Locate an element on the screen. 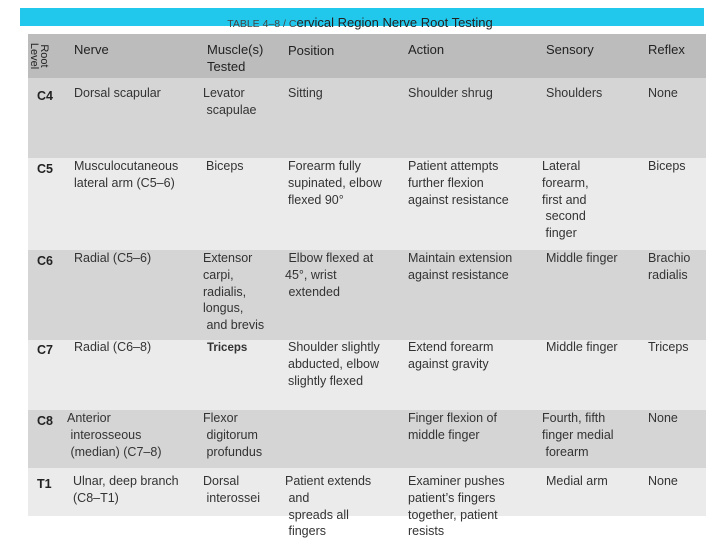 The width and height of the screenshot is (720, 540). row-muscles: Dorsal interossei is located at coordinates (231, 489).